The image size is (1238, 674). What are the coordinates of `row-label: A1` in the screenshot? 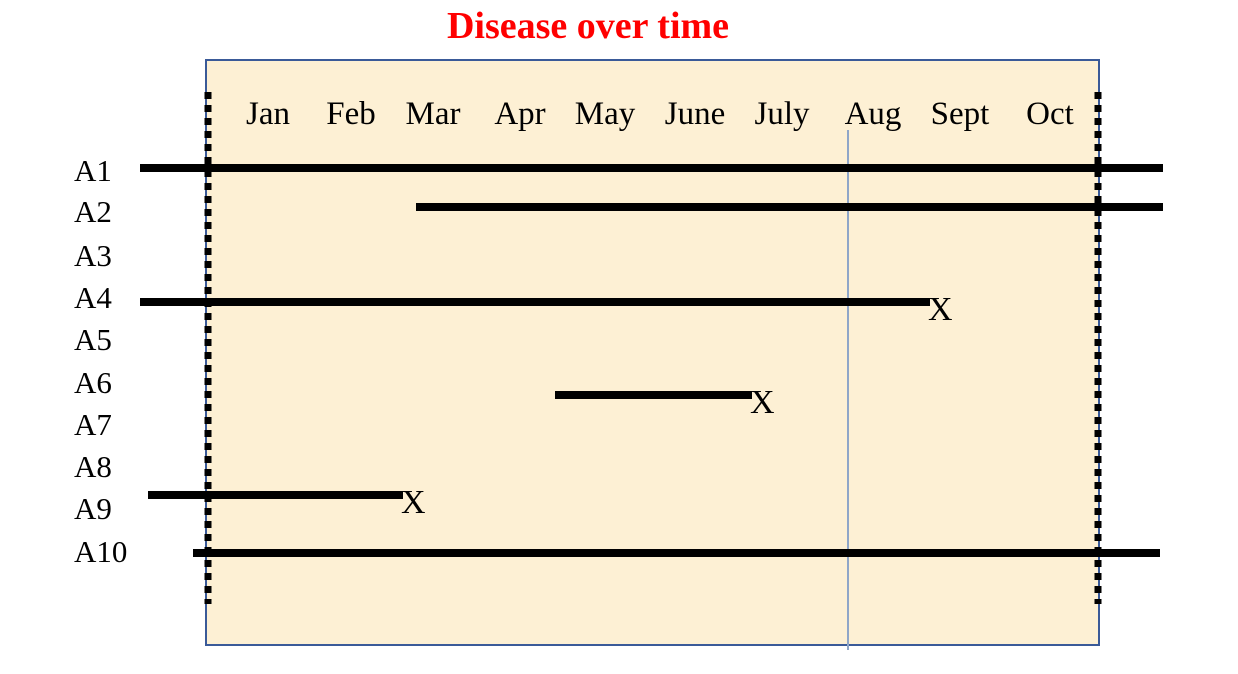 It's located at (93, 170).